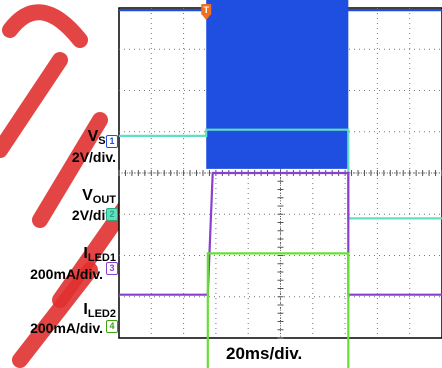 The height and width of the screenshot is (368, 442). Describe the element at coordinates (101, 258) in the screenshot. I see `iled1-label-sub: LED1` at that location.